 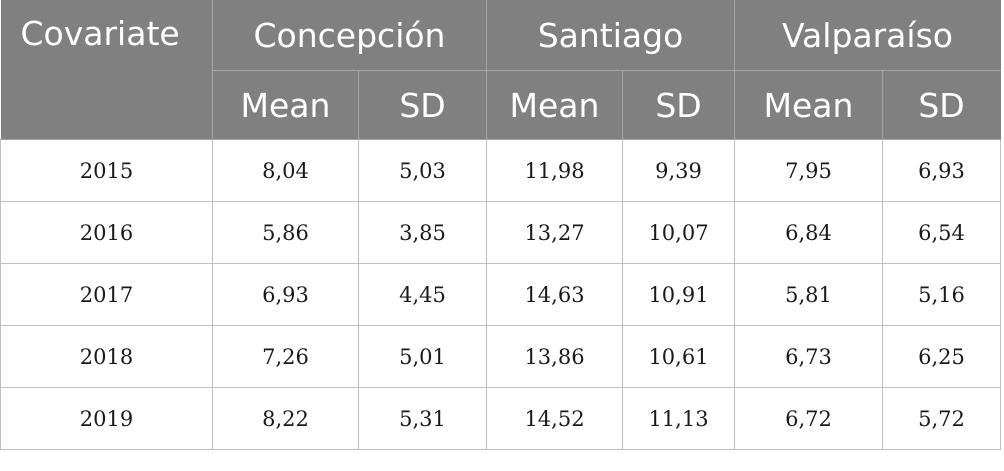 What do you see at coordinates (349, 35) in the screenshot?
I see `header-group-concepcion: Concepción` at bounding box center [349, 35].